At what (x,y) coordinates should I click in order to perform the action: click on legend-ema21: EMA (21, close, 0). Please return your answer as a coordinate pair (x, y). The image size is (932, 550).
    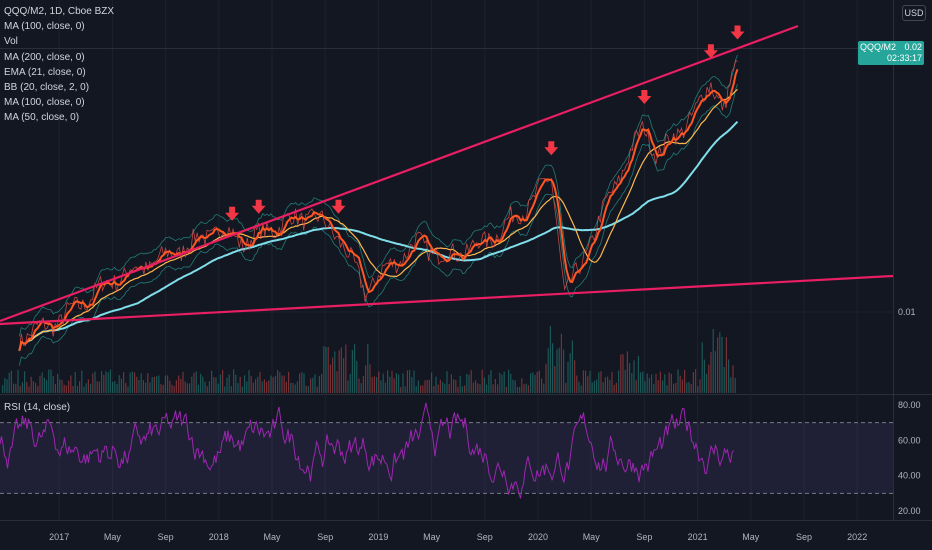
    Looking at the image, I should click on (45, 72).